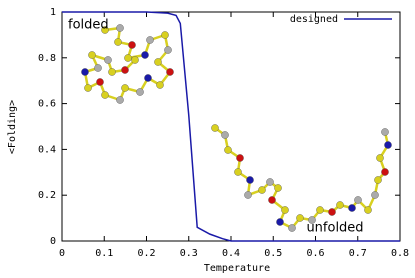  I want to click on y-axis-label: <Folding>, so click(12, 127).